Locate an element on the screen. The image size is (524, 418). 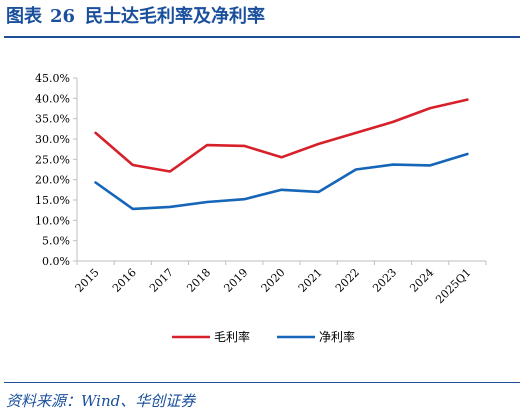
figure-title-text: 民士达毛利率及净利率 is located at coordinates (175, 16).